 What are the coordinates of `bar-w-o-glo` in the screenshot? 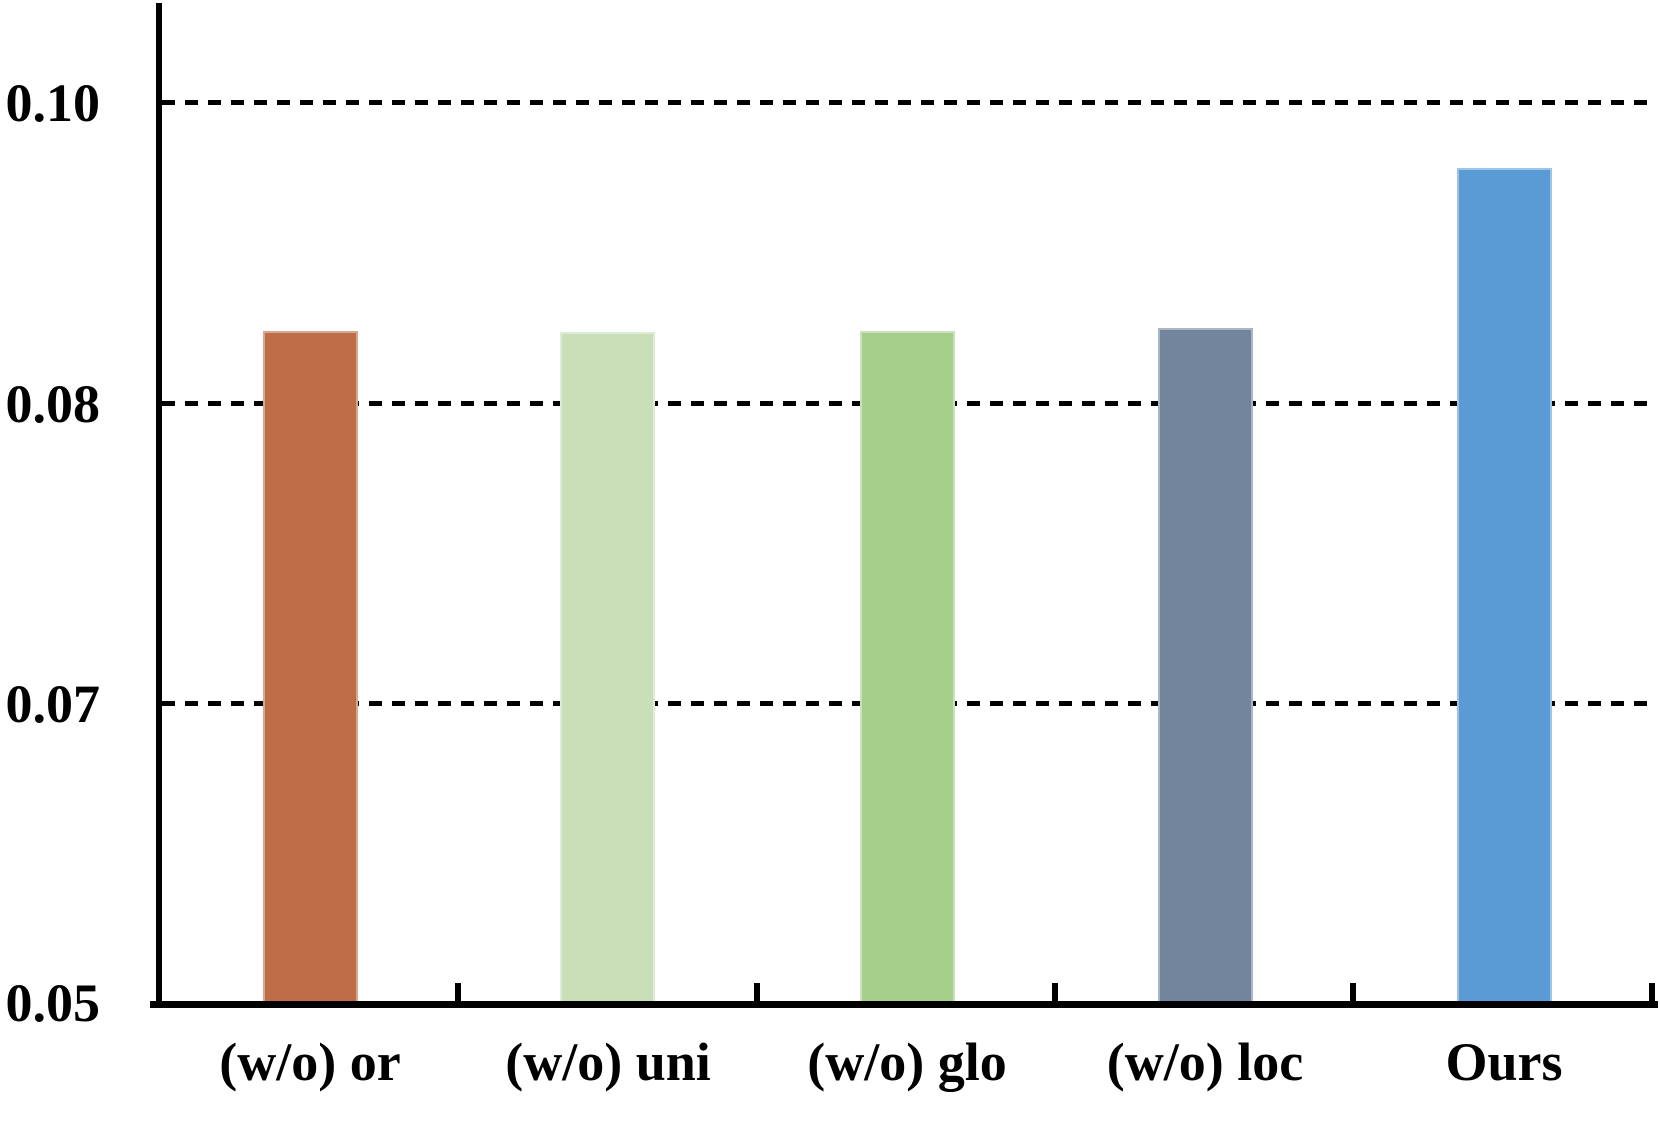 It's located at (907, 666).